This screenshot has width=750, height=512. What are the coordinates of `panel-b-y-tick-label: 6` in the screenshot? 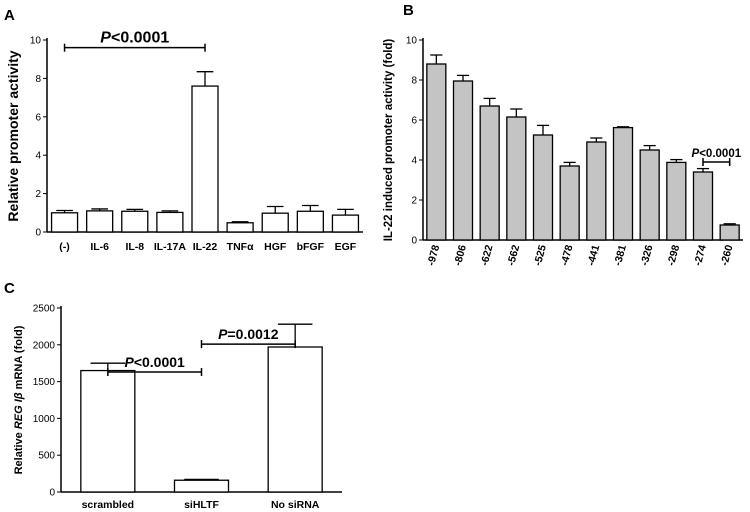 It's located at (414, 121).